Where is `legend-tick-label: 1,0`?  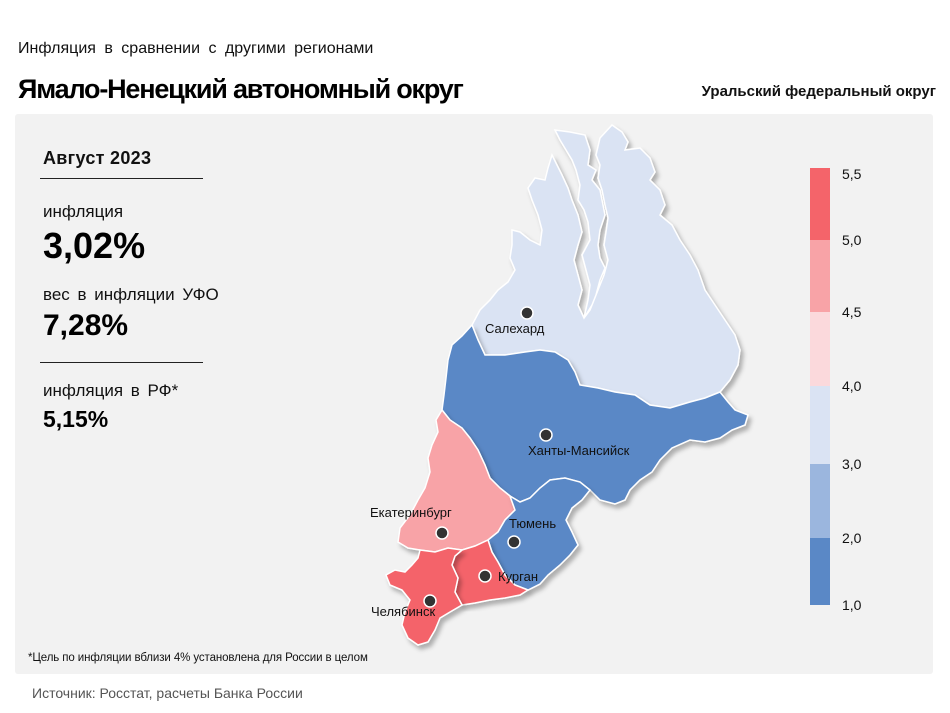
legend-tick-label: 1,0 is located at coordinates (852, 605).